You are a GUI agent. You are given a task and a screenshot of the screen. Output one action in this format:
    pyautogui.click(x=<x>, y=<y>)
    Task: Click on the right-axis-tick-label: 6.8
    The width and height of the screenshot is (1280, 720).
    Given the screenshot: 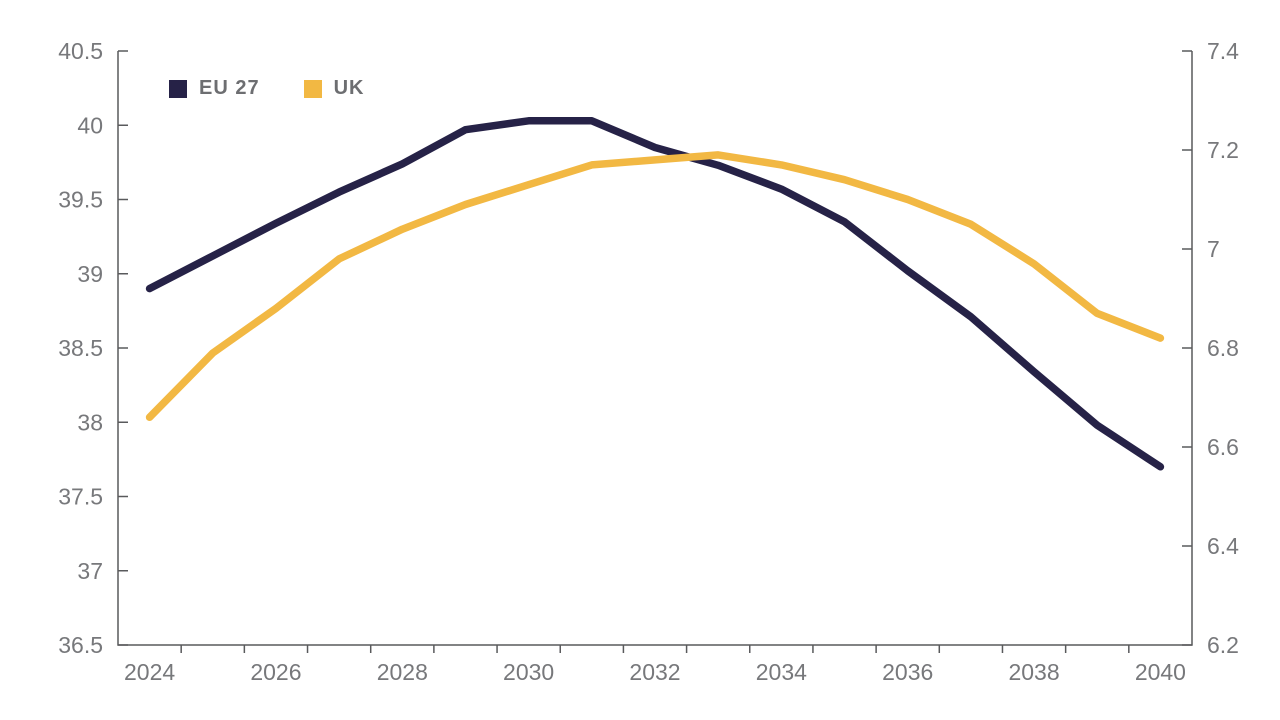 What is the action you would take?
    pyautogui.click(x=1223, y=348)
    